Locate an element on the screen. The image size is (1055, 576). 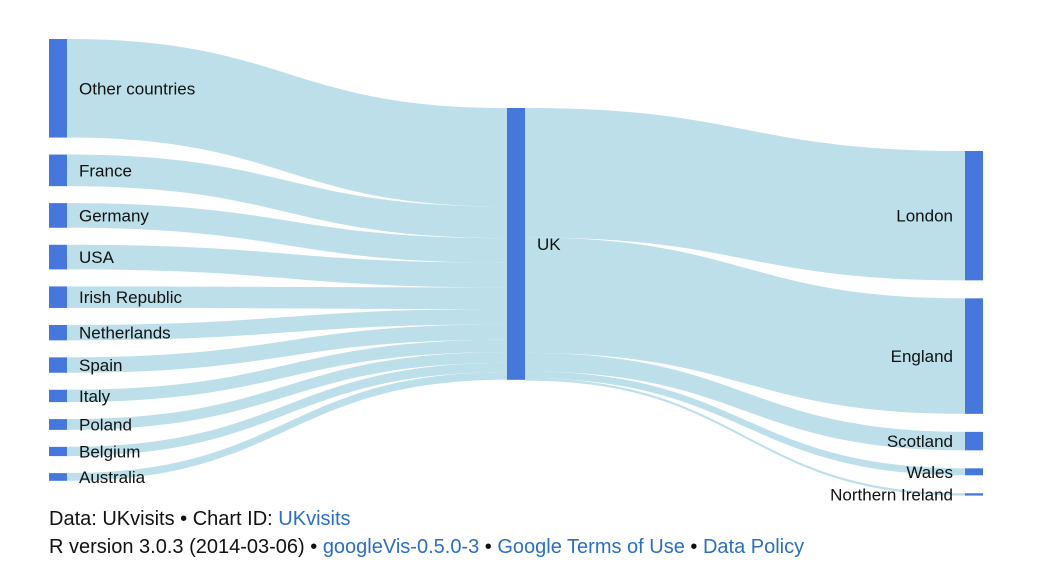
node-france is located at coordinates (58, 170).